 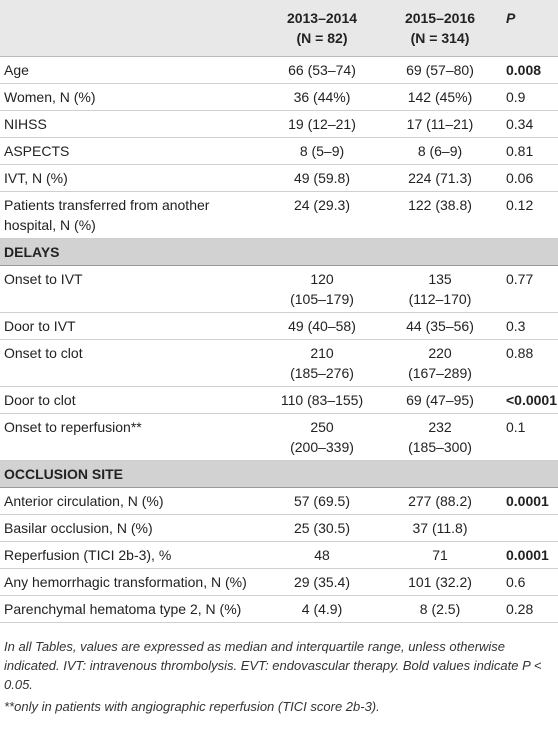 I want to click on row-label: Onset to IVT, so click(x=131, y=289).